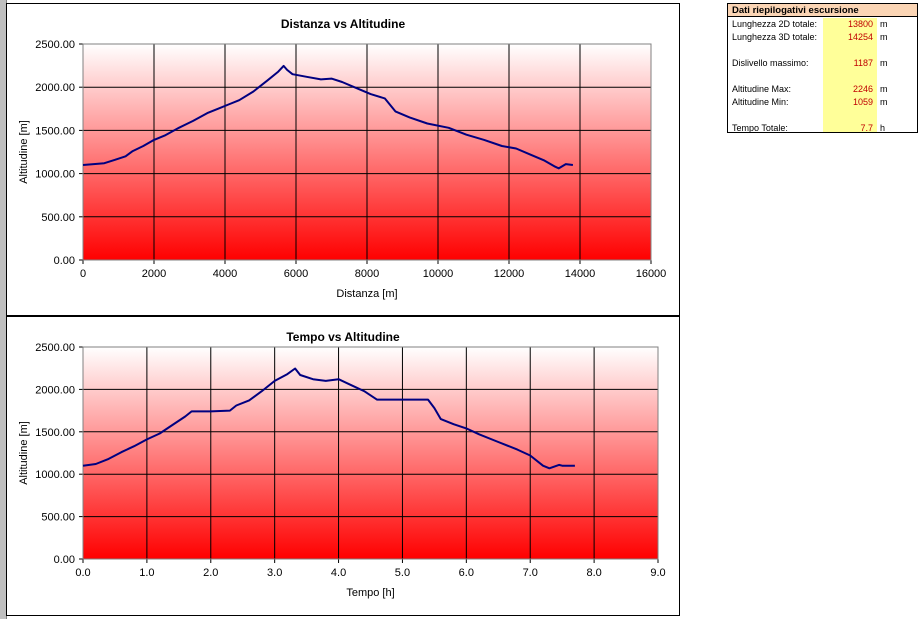 This screenshot has height=619, width=923. Describe the element at coordinates (860, 24) in the screenshot. I see `summary-value: 13800` at that location.